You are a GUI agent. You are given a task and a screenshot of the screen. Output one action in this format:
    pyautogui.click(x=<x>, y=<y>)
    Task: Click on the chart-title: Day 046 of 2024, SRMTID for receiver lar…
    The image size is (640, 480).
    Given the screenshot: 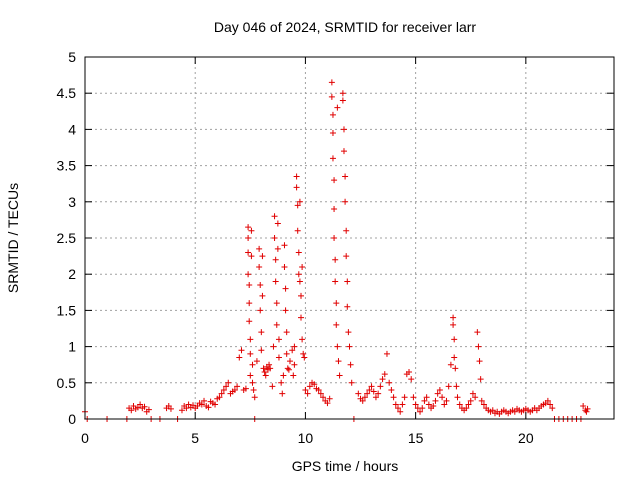 What is the action you would take?
    pyautogui.click(x=345, y=27)
    